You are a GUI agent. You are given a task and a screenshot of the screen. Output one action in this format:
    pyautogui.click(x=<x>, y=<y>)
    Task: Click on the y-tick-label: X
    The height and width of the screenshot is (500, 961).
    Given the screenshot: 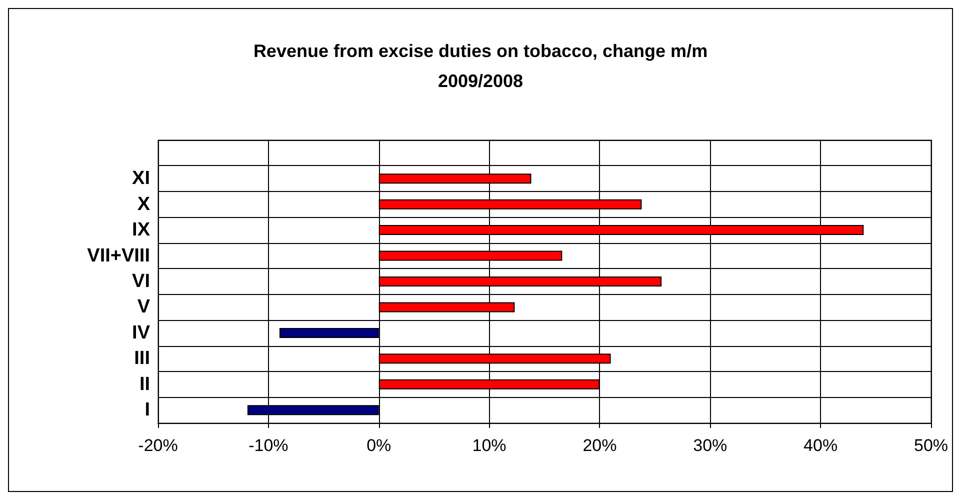 What is the action you would take?
    pyautogui.click(x=143, y=204)
    